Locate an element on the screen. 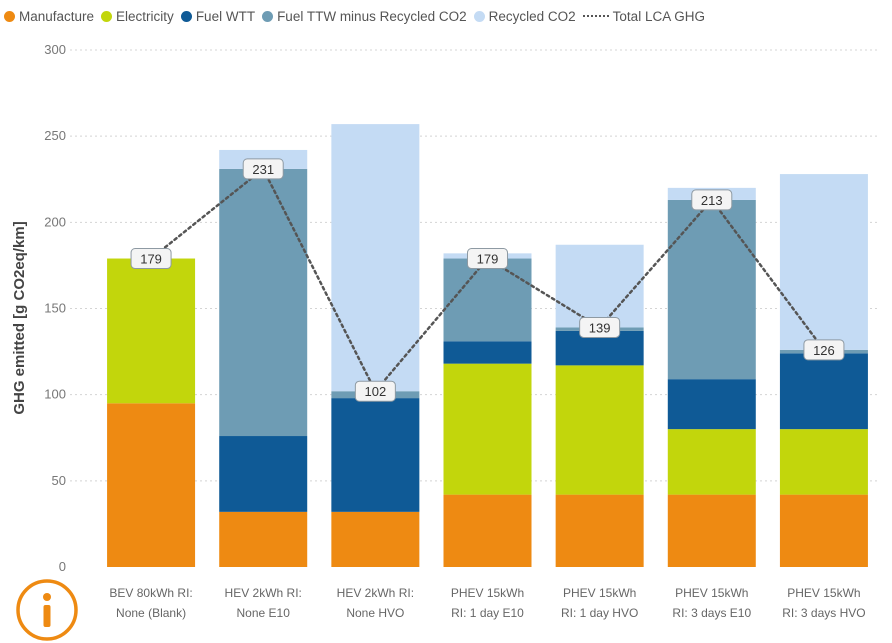  y-axis-ticks: 0 50 100 150 200 250 300 is located at coordinates (55, 308).